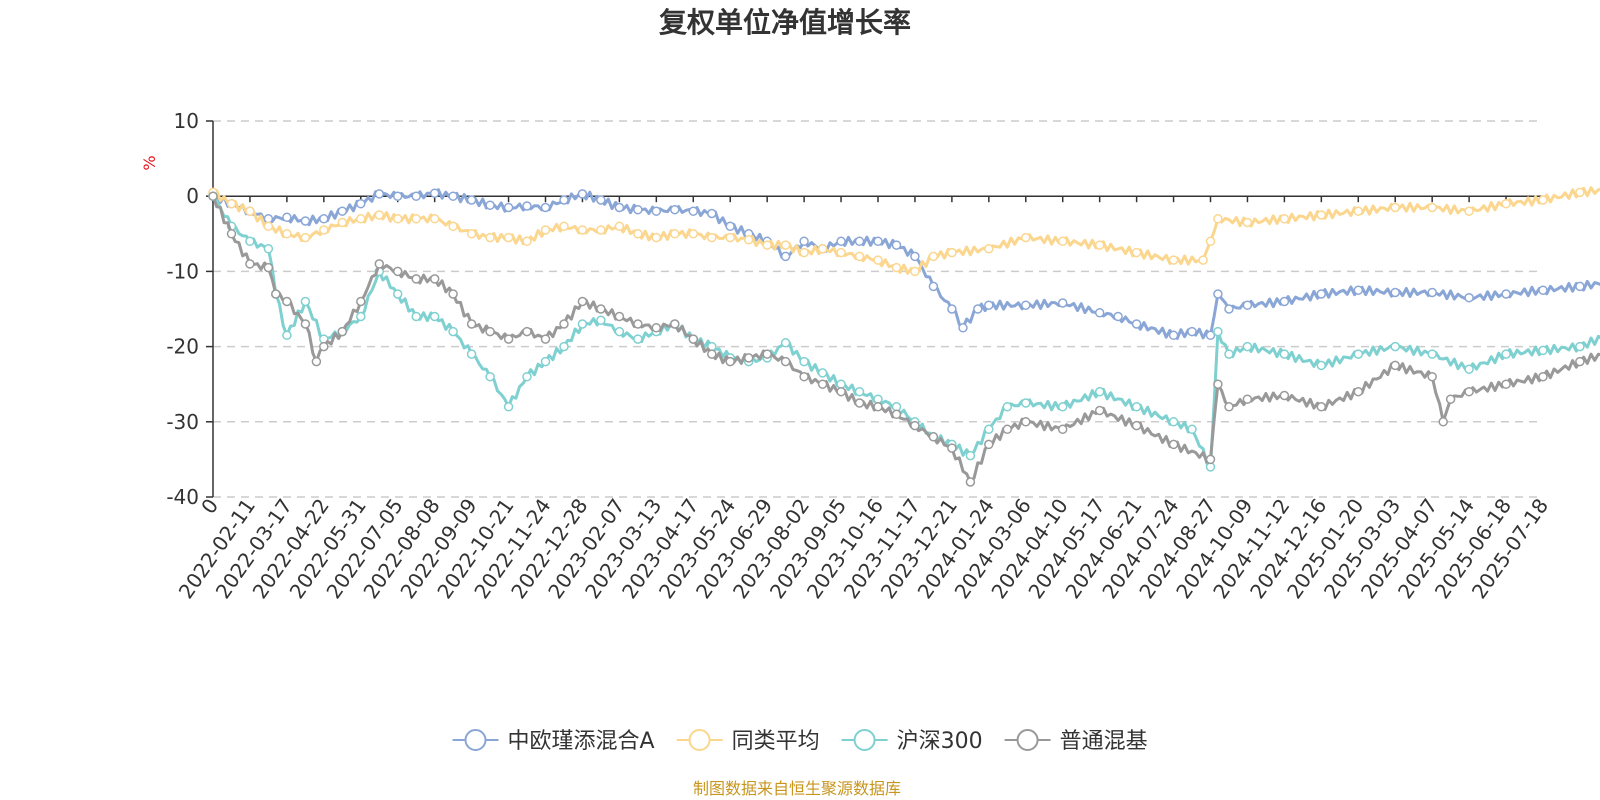 The width and height of the screenshot is (1600, 800). I want to click on legend-label: 普通混基, so click(1104, 741).